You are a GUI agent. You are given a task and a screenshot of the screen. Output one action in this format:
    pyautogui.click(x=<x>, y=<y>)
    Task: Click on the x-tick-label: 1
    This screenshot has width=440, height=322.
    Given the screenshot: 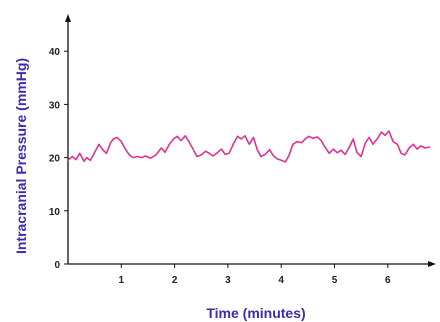 What is the action you would take?
    pyautogui.click(x=122, y=280)
    